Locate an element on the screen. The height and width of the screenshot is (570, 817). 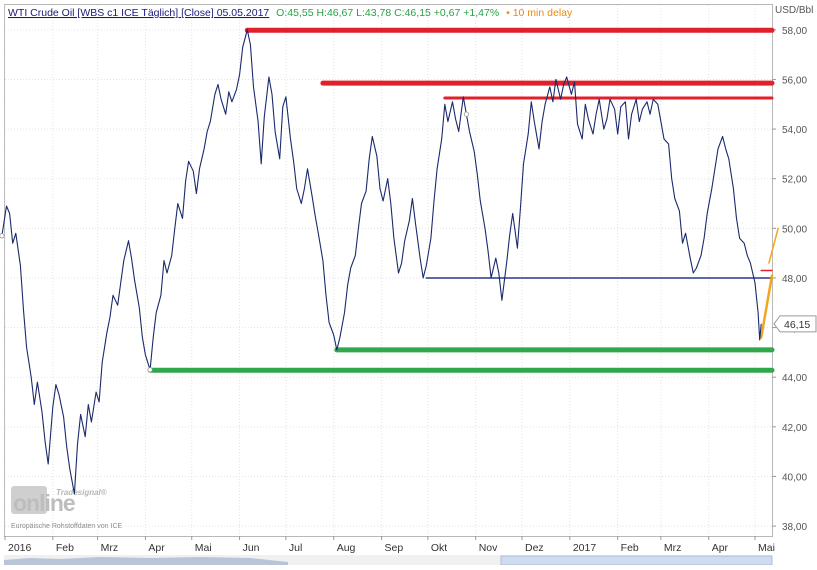
x-tick-label: Okt is located at coordinates (439, 548).